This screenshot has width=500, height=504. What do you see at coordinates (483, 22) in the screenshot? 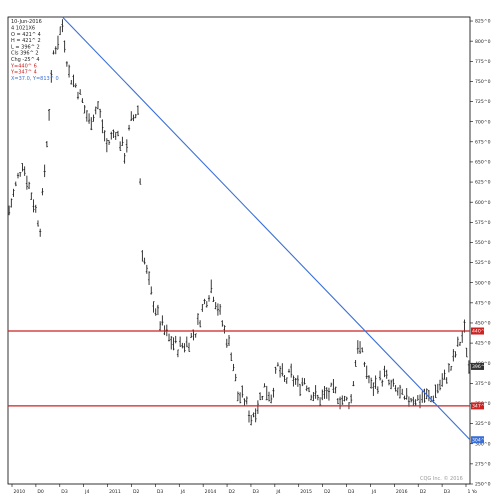
I see `y-tick-label: 825^0` at bounding box center [483, 22].